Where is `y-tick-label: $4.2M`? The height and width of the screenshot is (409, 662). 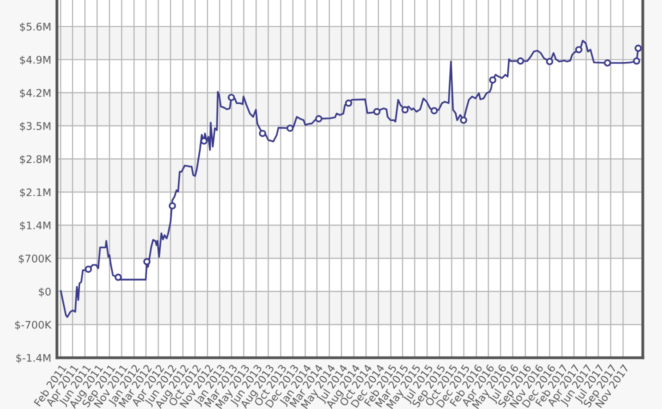
y-tick-label: $4.2M is located at coordinates (35, 93).